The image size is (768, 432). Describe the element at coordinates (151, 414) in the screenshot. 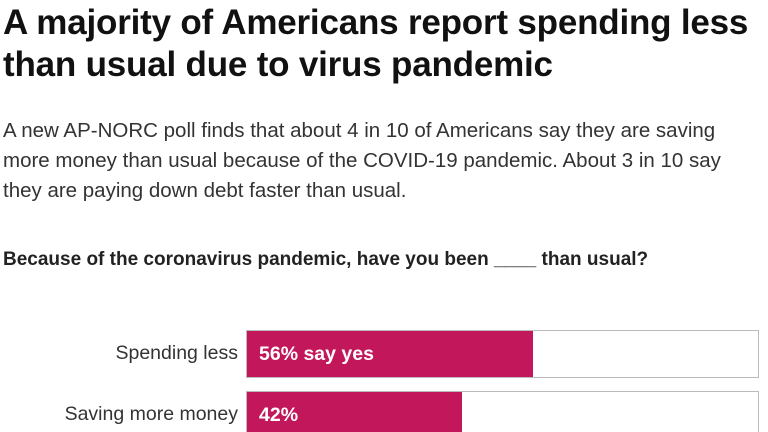

I see `category-label: Saving more money` at that location.